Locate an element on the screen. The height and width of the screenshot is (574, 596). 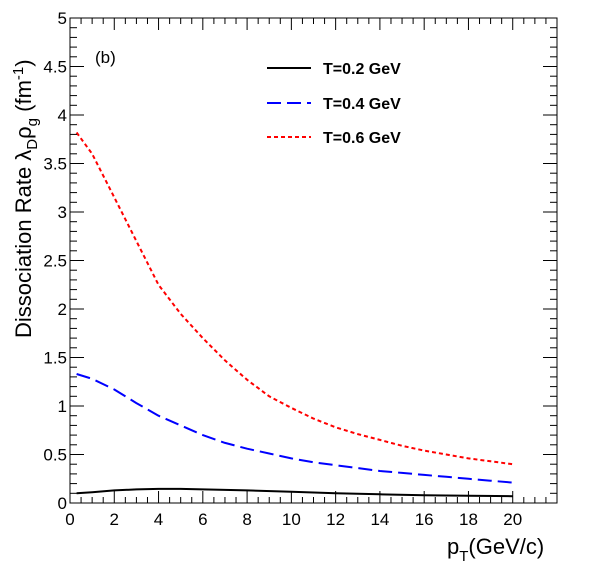
legend: T=0.2 GeV T=0.4 GeV T=0.6 GeV is located at coordinates (334, 104).